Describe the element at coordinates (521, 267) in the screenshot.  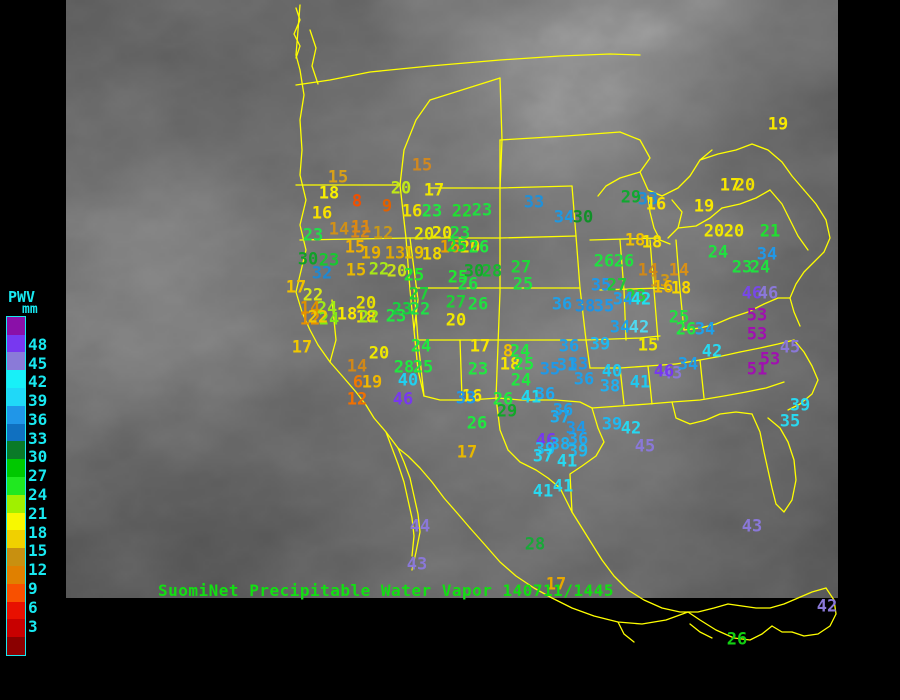
I see `pwv-value: 27` at that location.